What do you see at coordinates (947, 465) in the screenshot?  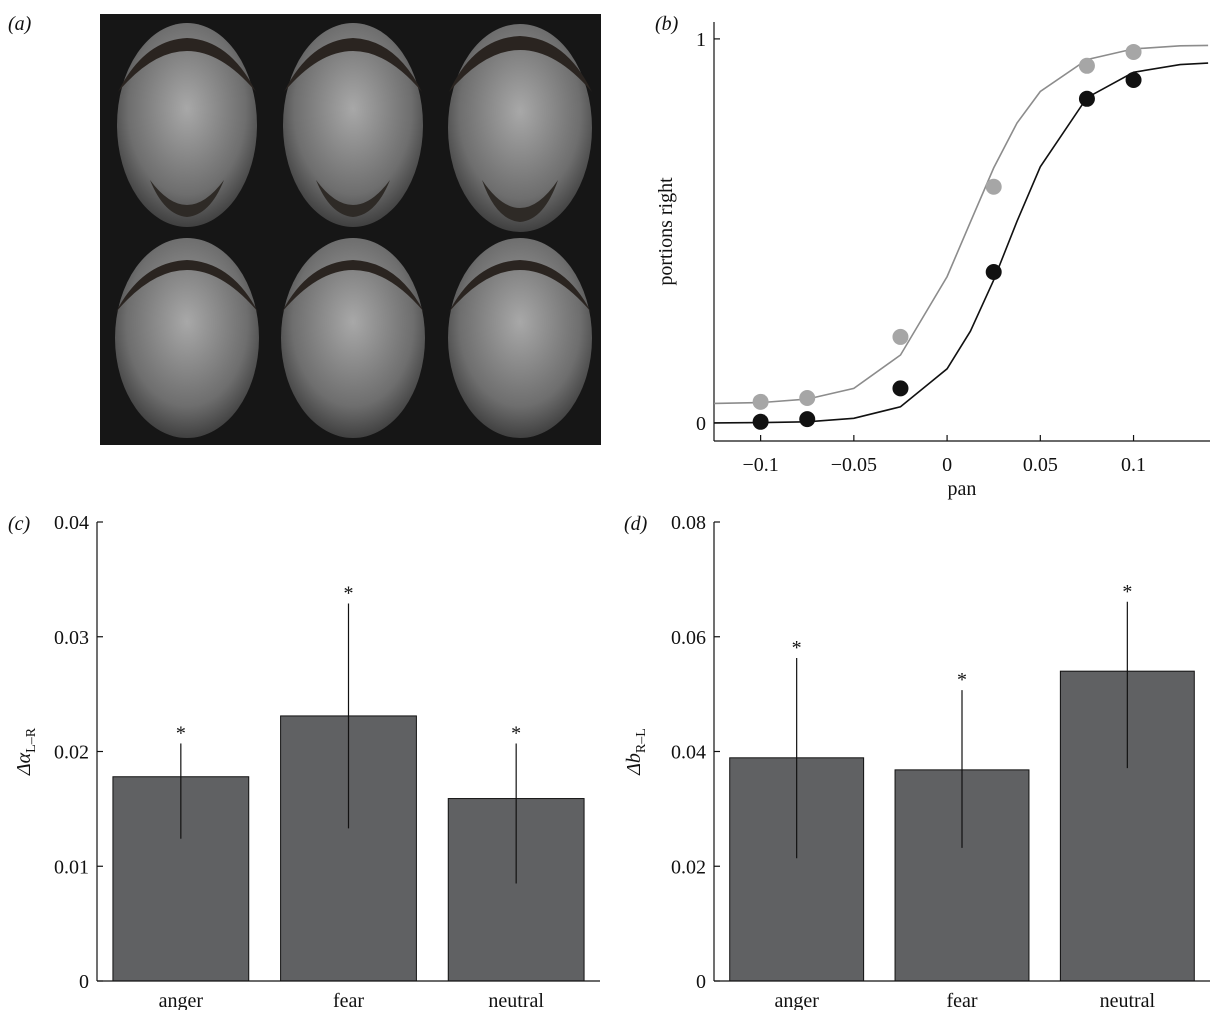 I see `x-tick-label: 0` at bounding box center [947, 465].